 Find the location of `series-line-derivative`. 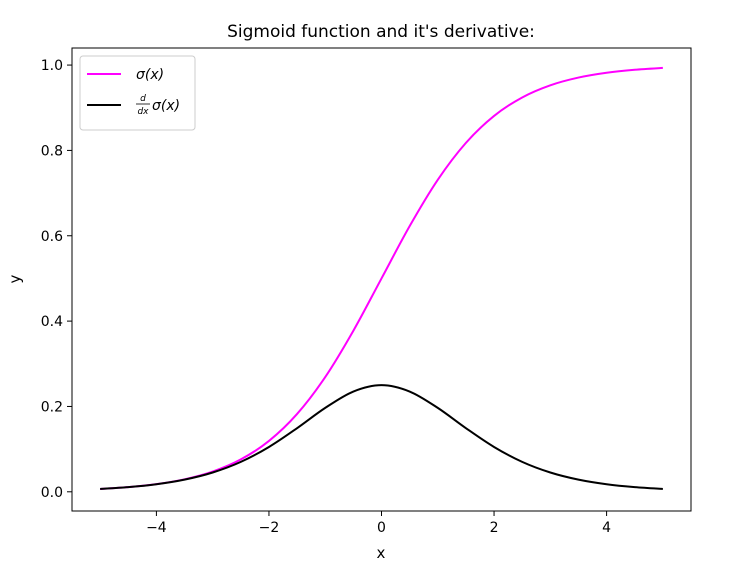

series-line-derivative is located at coordinates (381, 437).